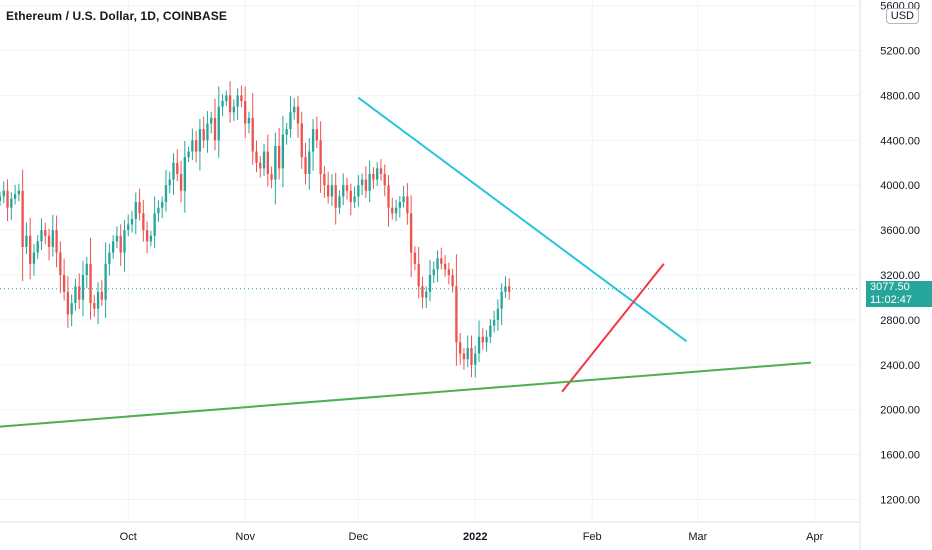  Describe the element at coordinates (592, 537) in the screenshot. I see `x-tick-label: Feb` at that location.